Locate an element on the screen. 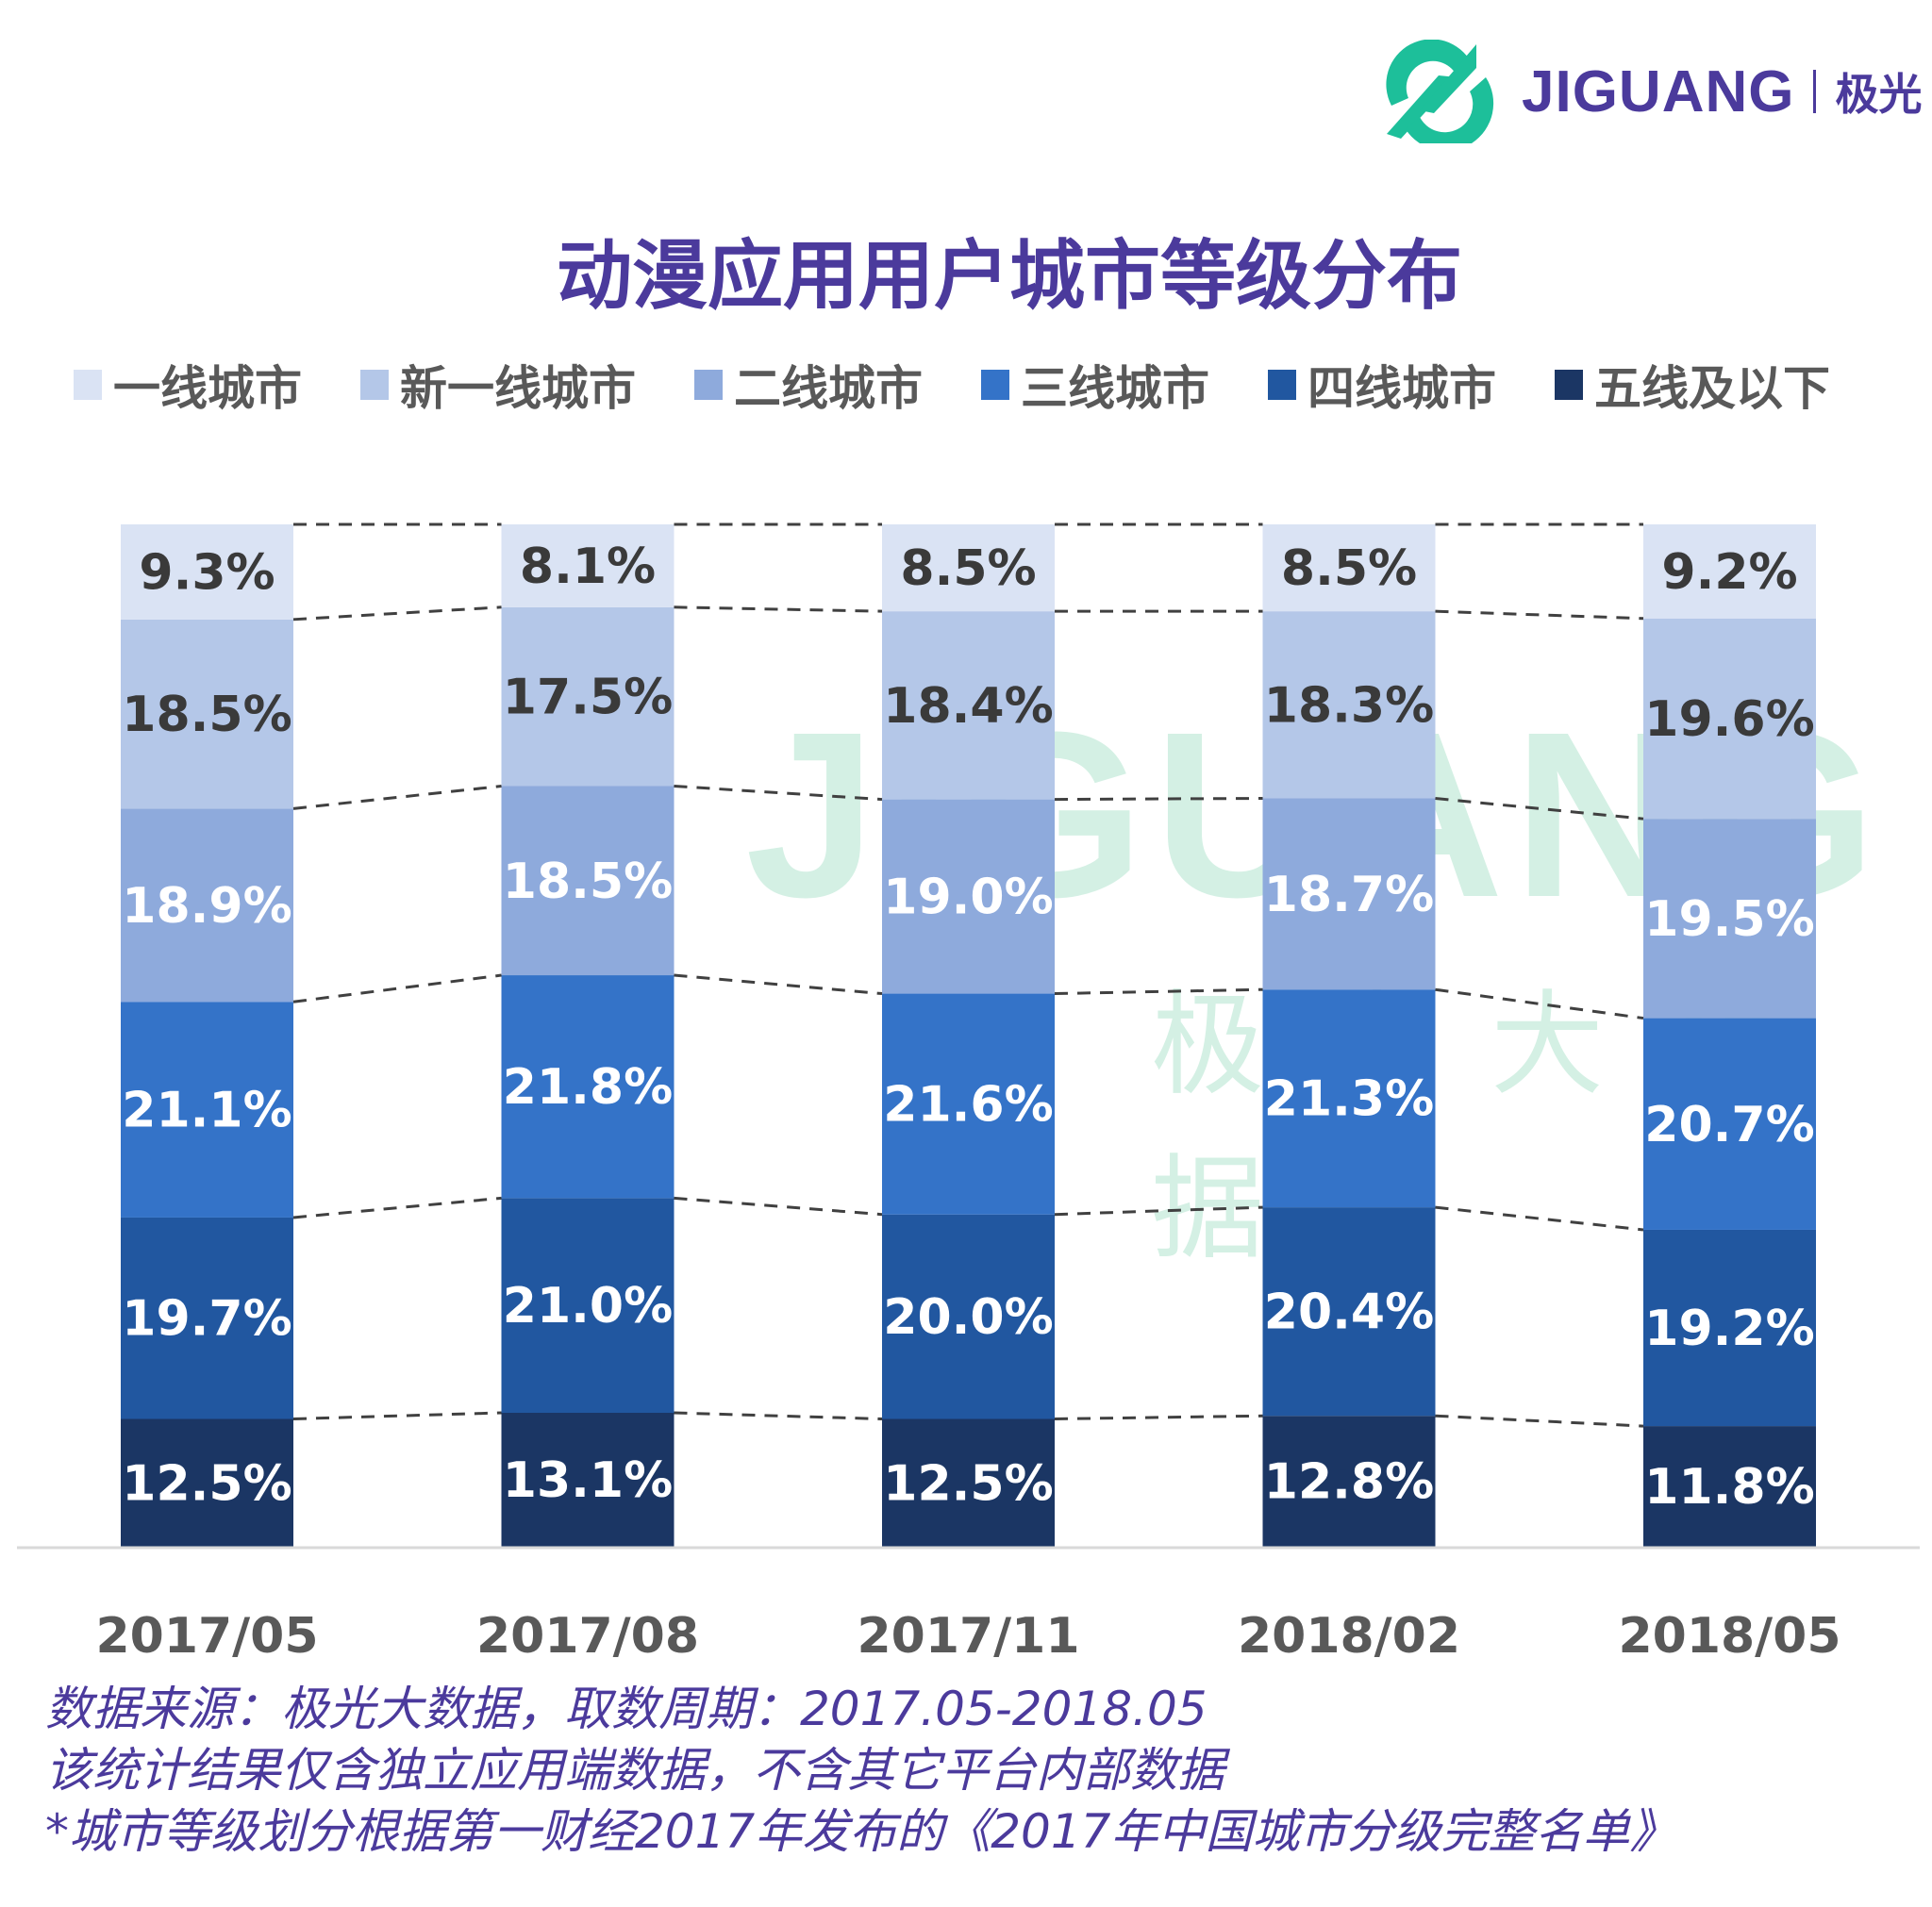 This screenshot has height=1907, width=1932. legend-label: 新一线城市 is located at coordinates (518, 388).